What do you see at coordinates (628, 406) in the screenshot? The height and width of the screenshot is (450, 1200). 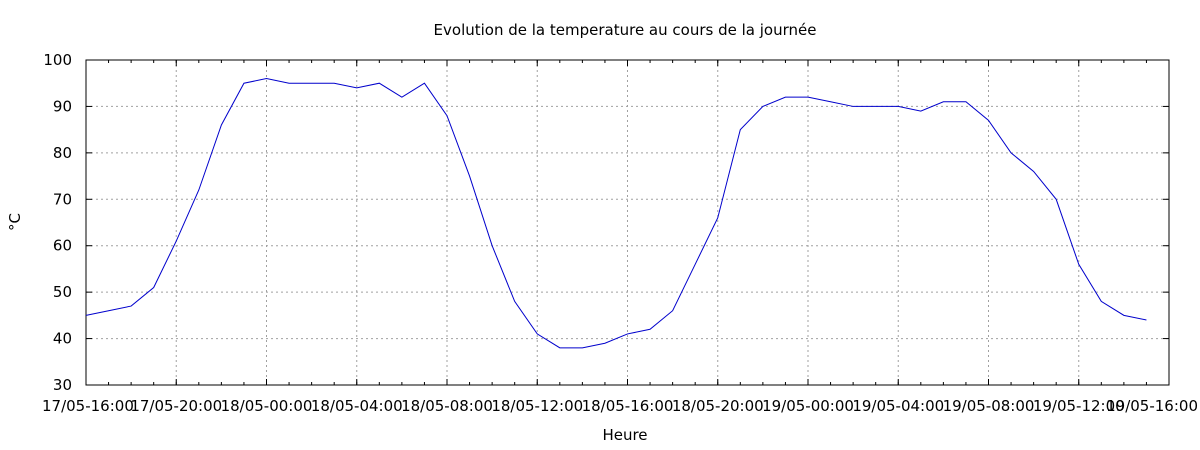 I see `x-tick-label: 18/05-16:00` at bounding box center [628, 406].